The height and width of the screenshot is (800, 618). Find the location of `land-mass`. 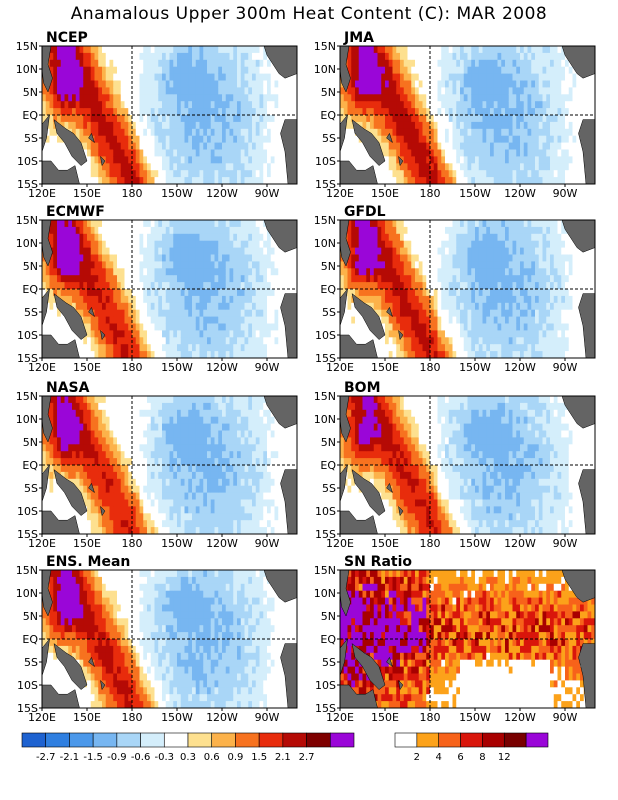

land-mass is located at coordinates (91, 138).